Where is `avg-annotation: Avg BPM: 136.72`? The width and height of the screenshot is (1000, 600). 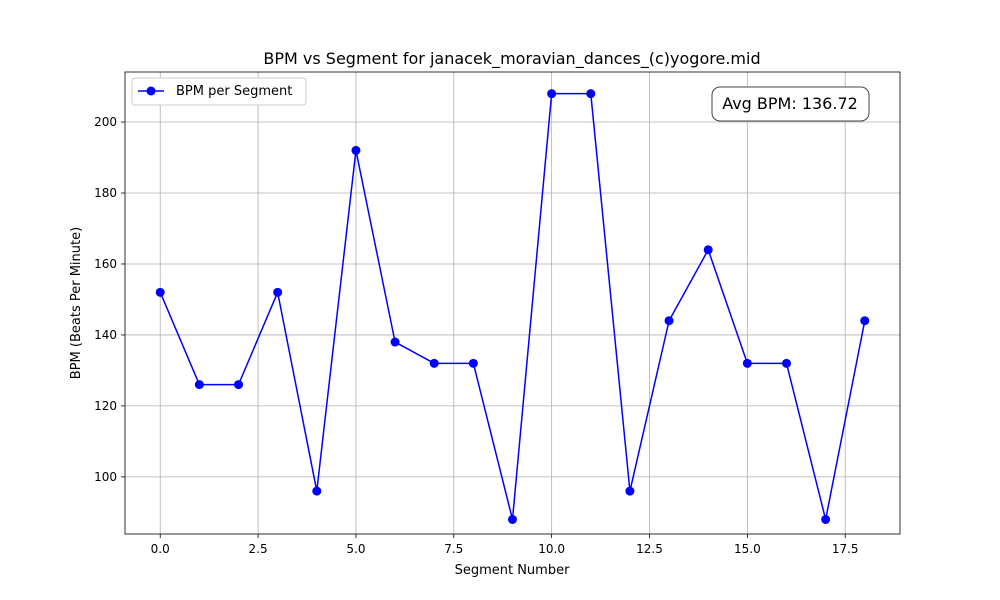
avg-annotation: Avg BPM: 136.72 is located at coordinates (790, 104).